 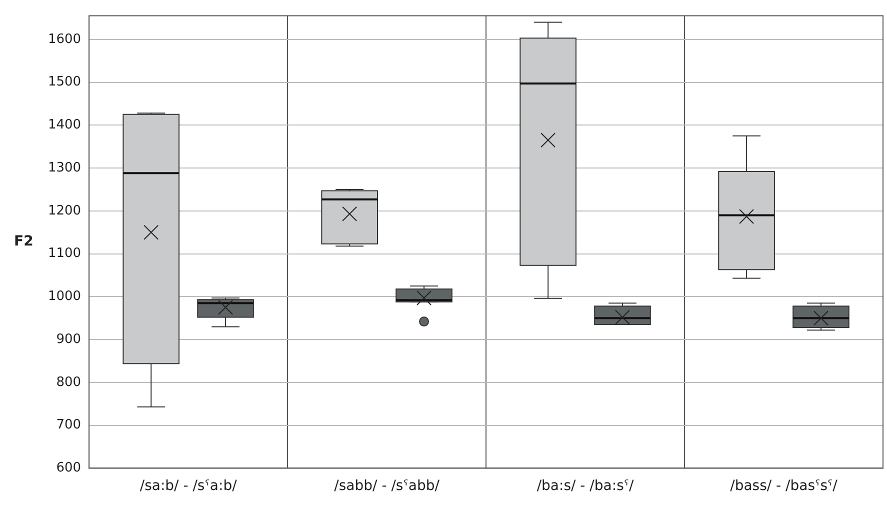 What do you see at coordinates (69, 425) in the screenshot?
I see `y-tick-label: 700` at bounding box center [69, 425].